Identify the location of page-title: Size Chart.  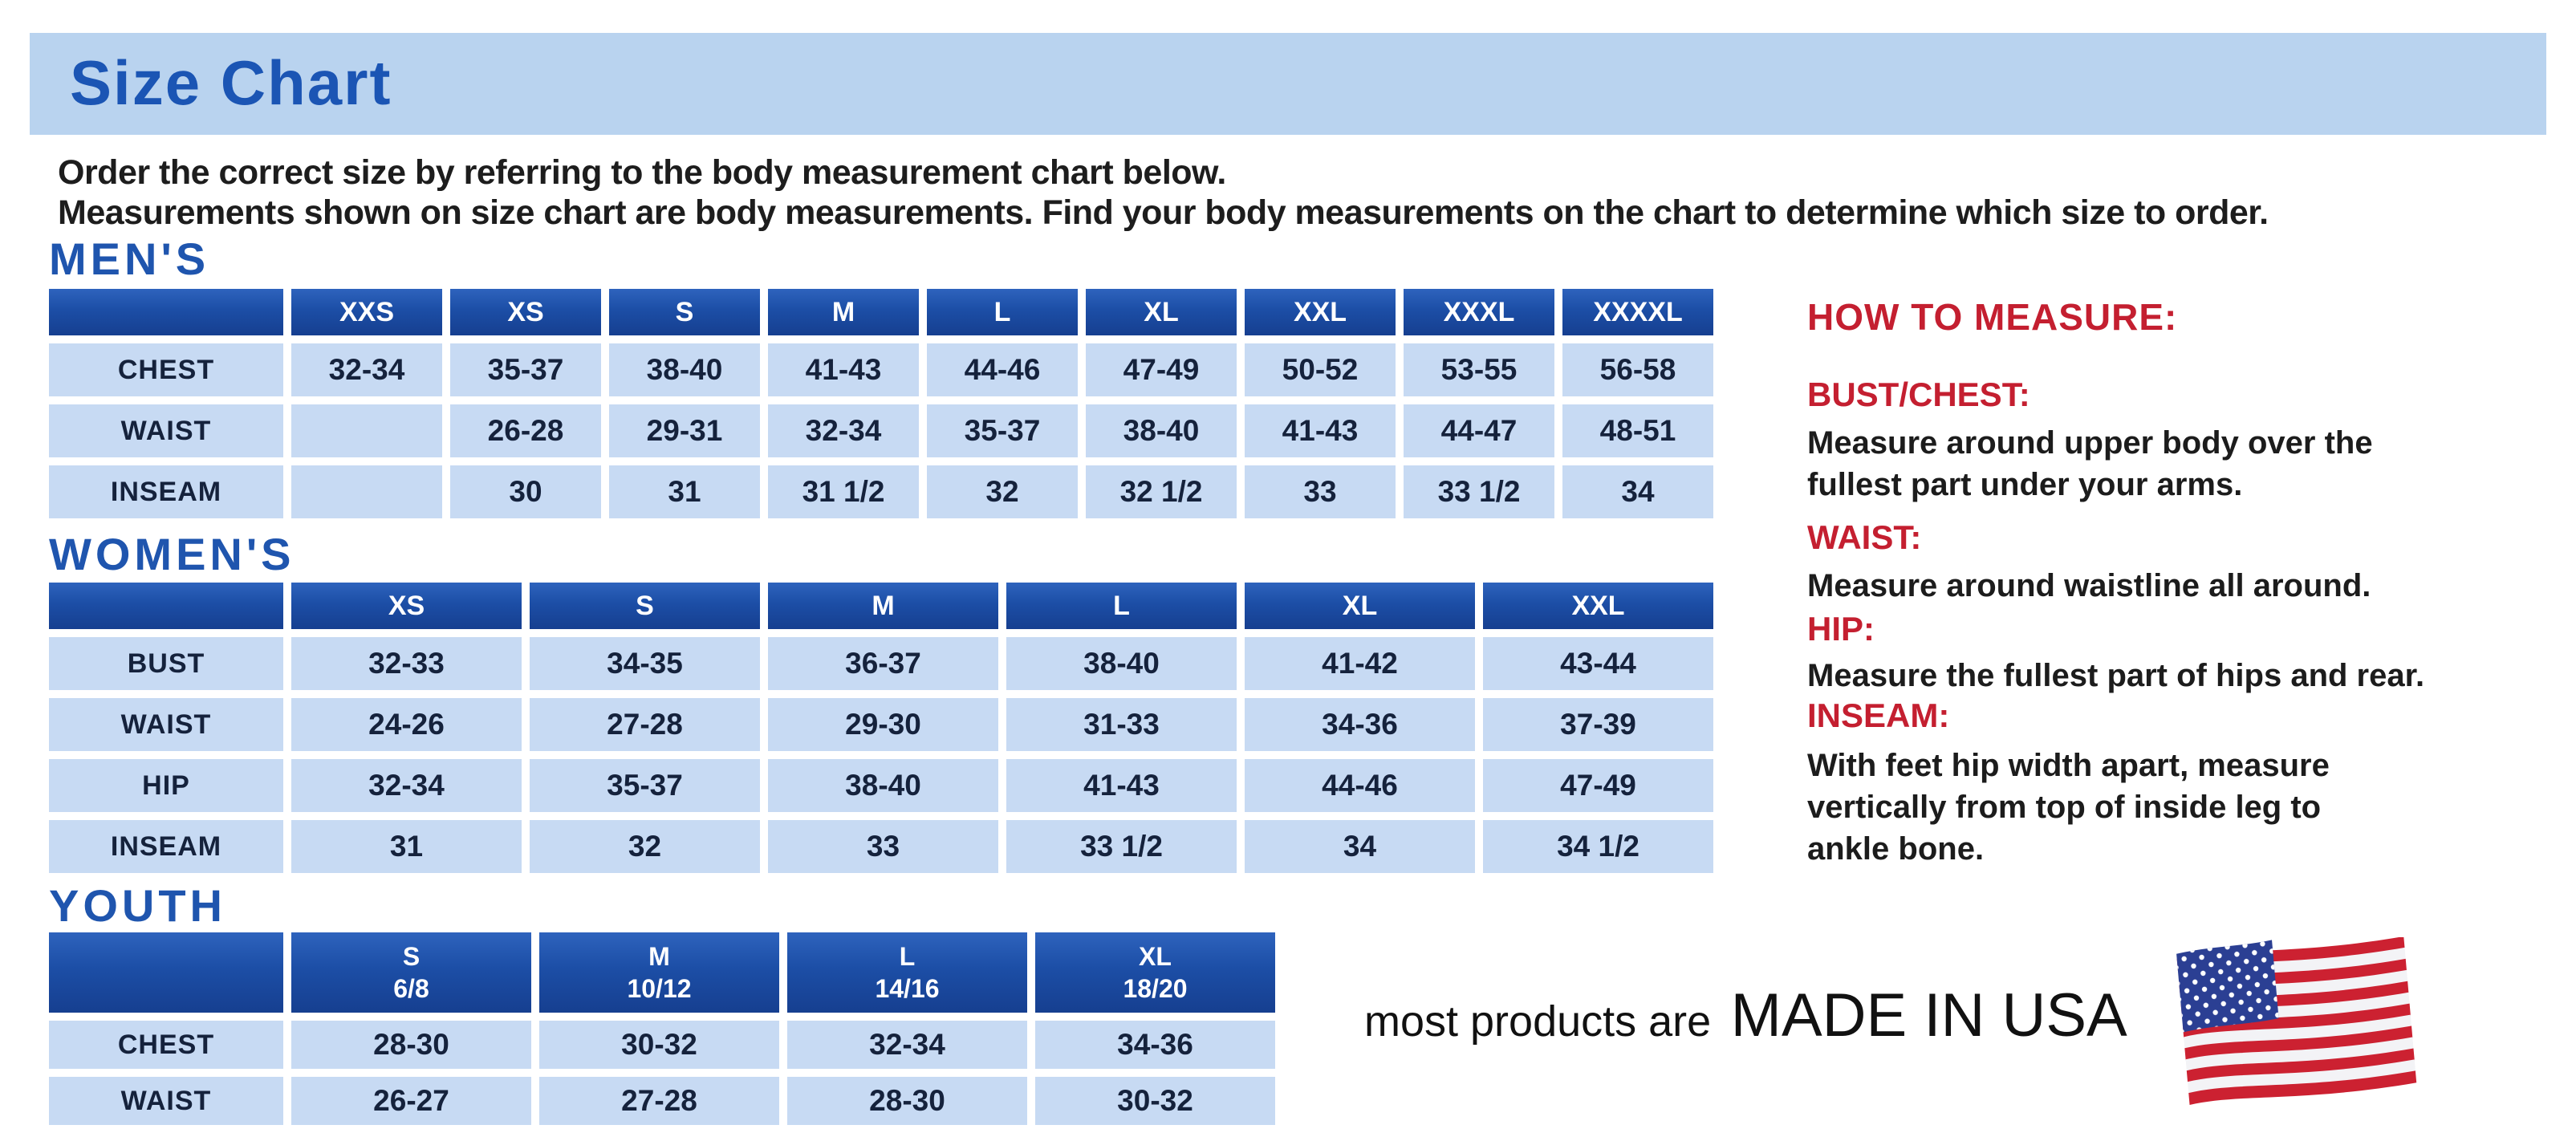
(231, 82).